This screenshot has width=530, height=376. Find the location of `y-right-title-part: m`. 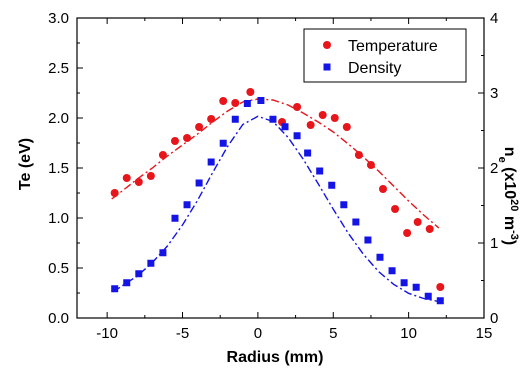

y-right-title-part: m is located at coordinates (509, 220).